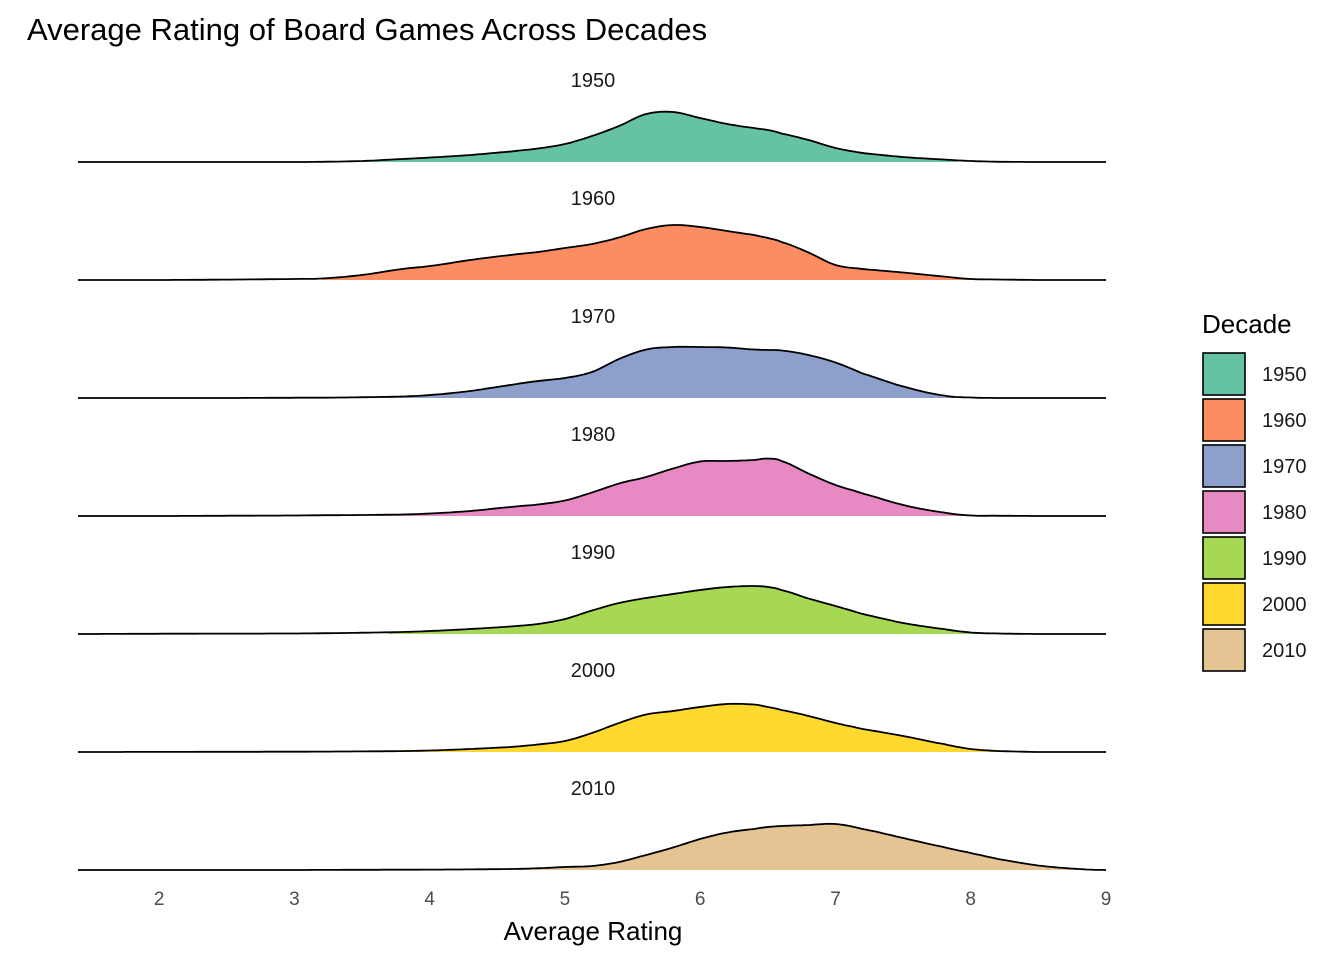 The image size is (1344, 960). Describe the element at coordinates (593, 81) in the screenshot. I see `strip-label-1950: 1950` at that location.